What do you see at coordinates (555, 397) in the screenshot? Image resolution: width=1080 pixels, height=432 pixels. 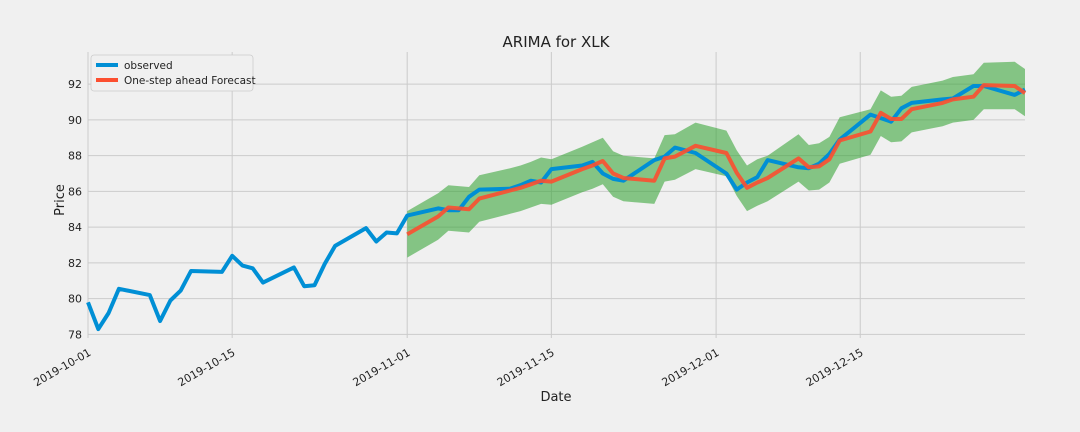 I see `x-axis-label: Date` at bounding box center [555, 397].